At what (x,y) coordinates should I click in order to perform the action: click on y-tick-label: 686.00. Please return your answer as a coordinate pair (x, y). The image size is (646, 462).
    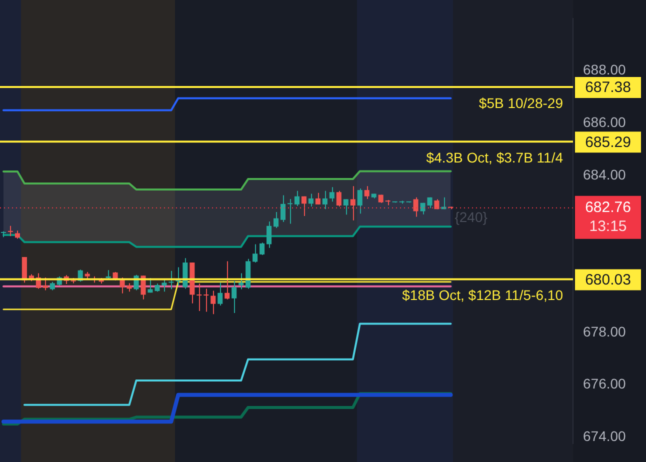
    Looking at the image, I should click on (604, 122).